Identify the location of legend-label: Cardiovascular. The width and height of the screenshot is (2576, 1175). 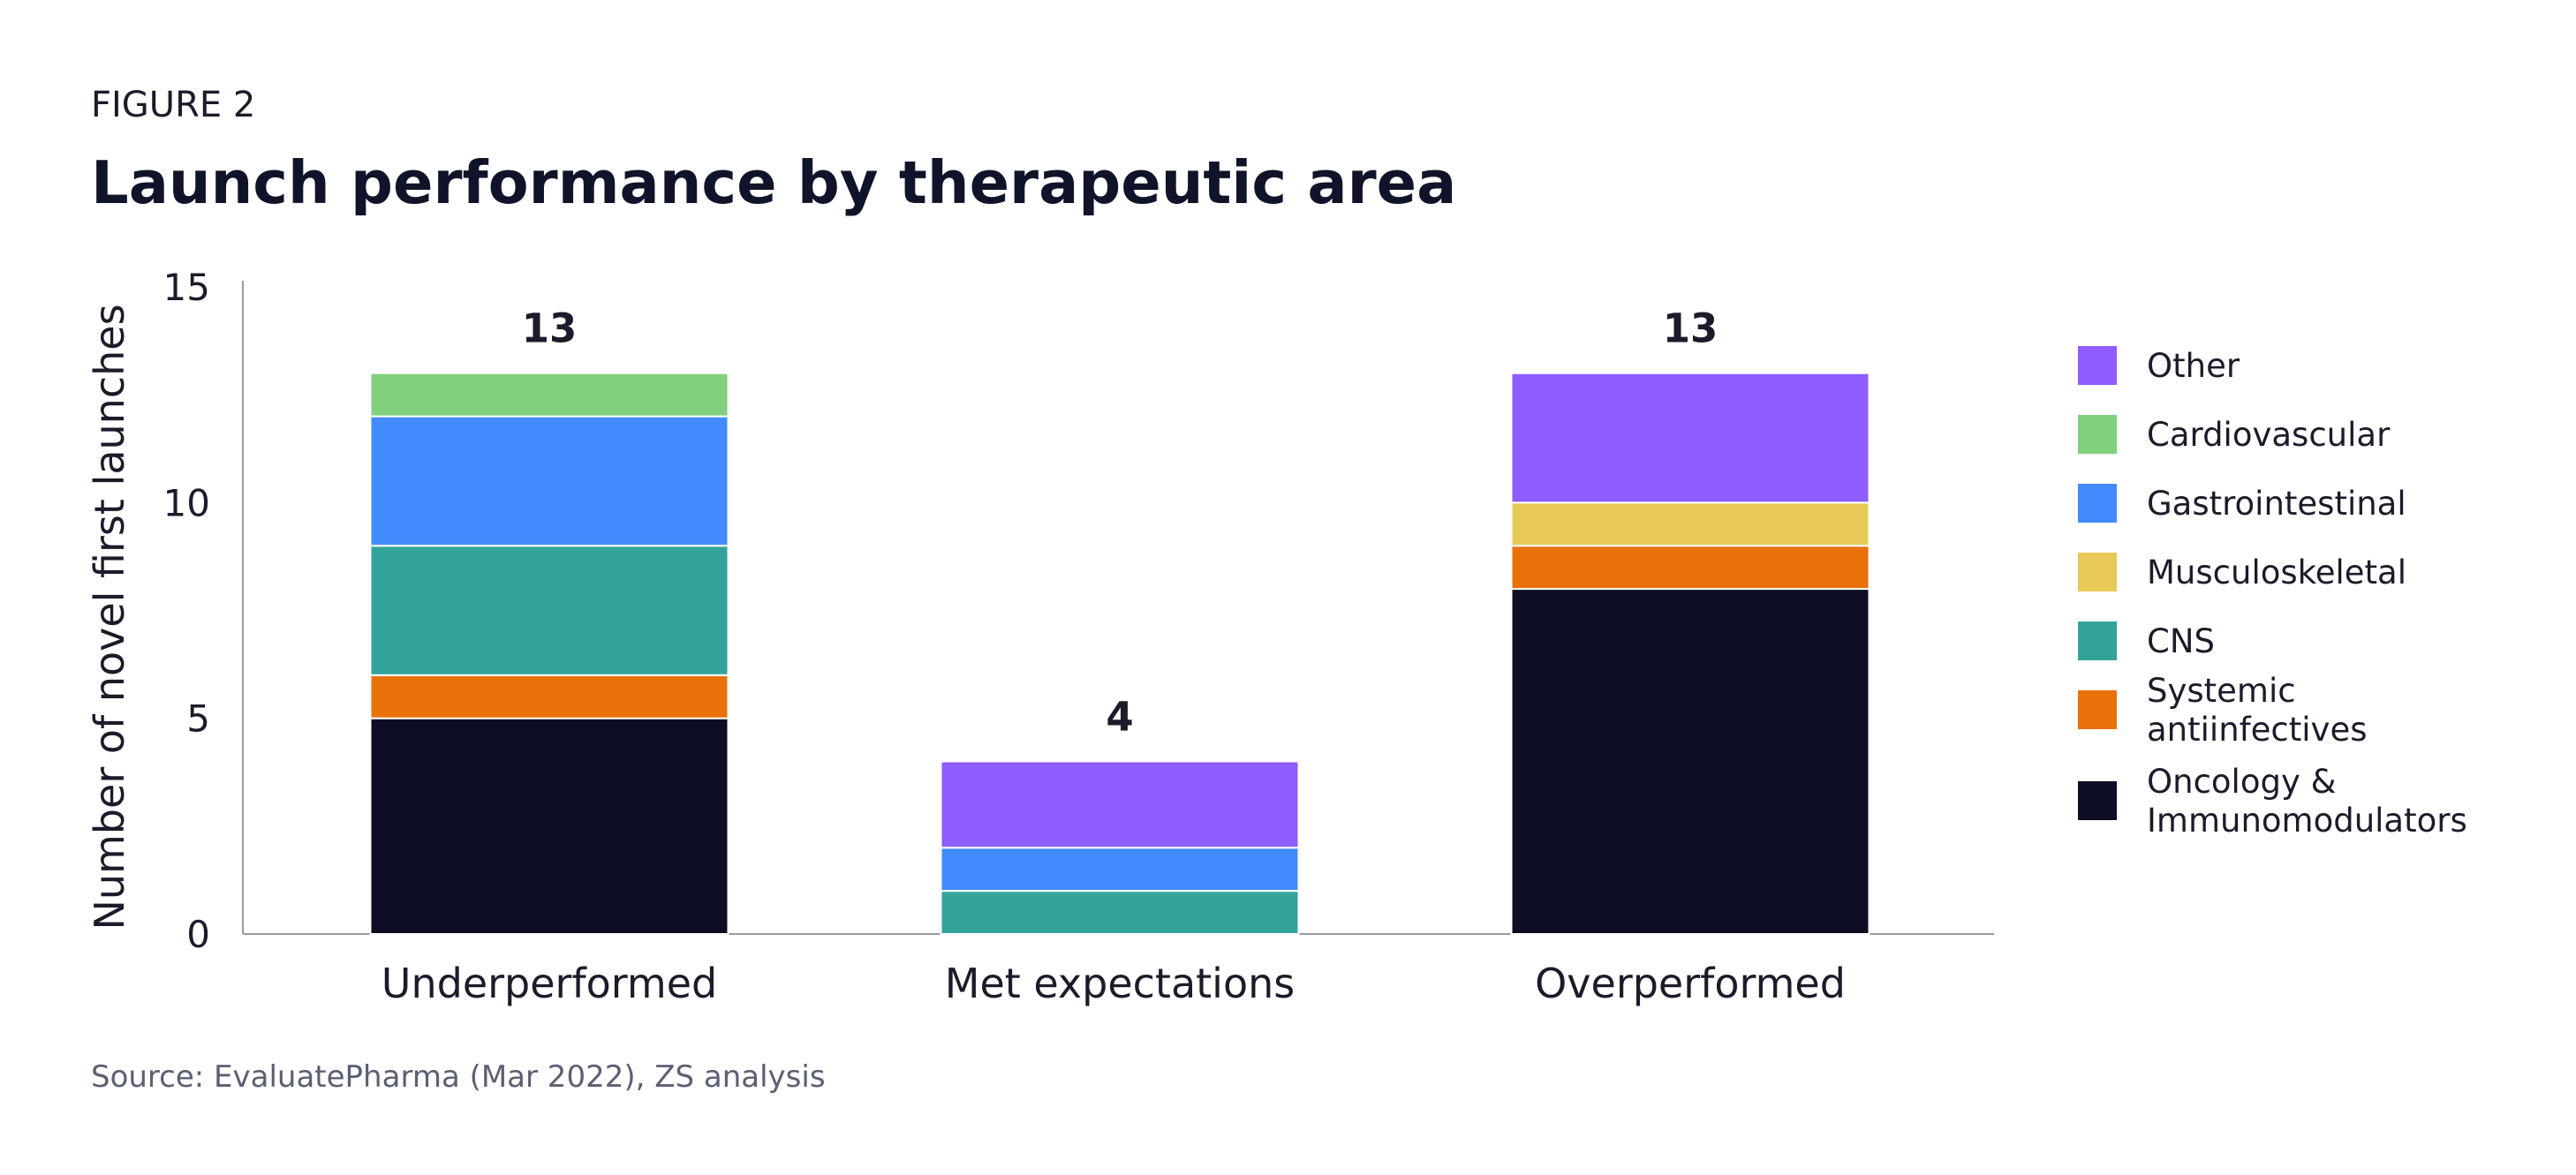
(2269, 435).